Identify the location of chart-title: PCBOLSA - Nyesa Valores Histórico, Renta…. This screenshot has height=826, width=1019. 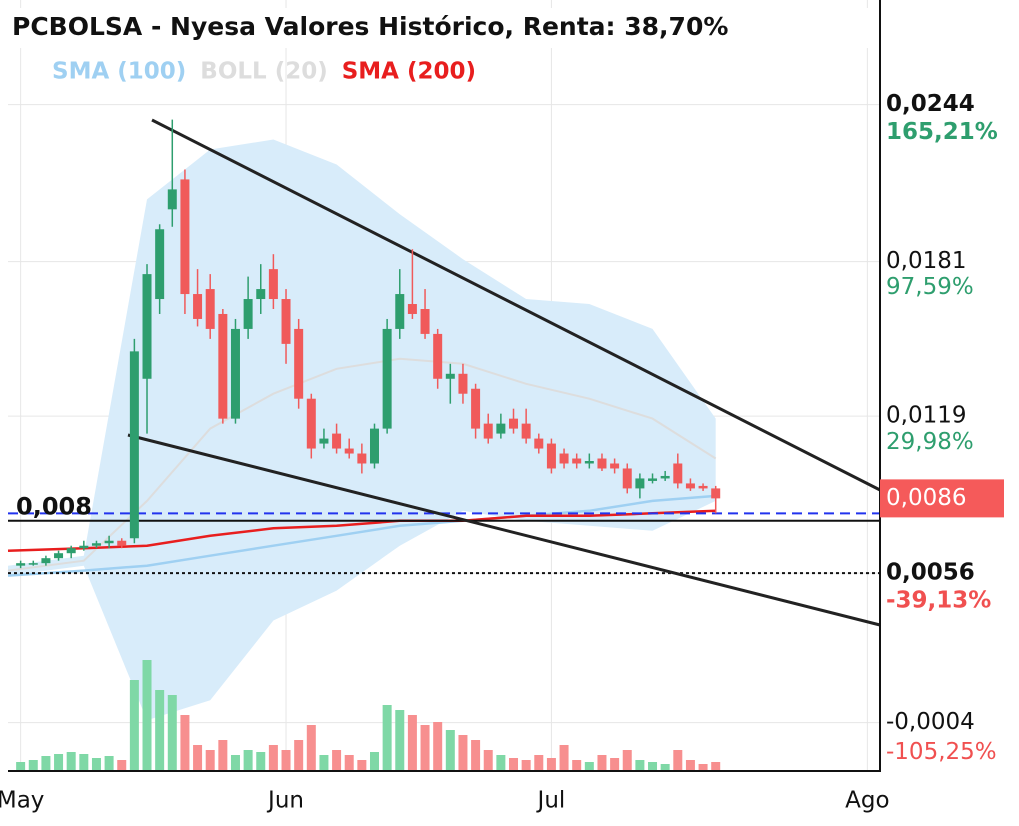
(370, 26).